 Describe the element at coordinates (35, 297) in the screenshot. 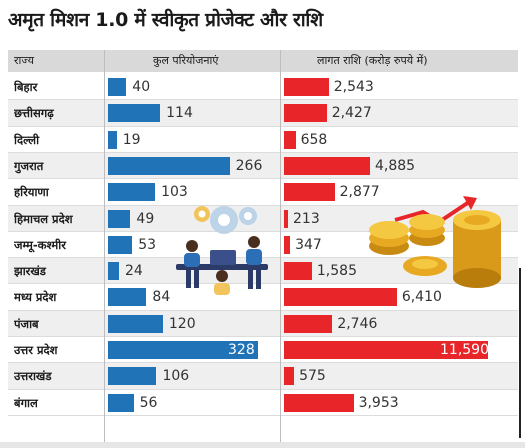

I see `state-label: मध्य प्रदेश` at that location.